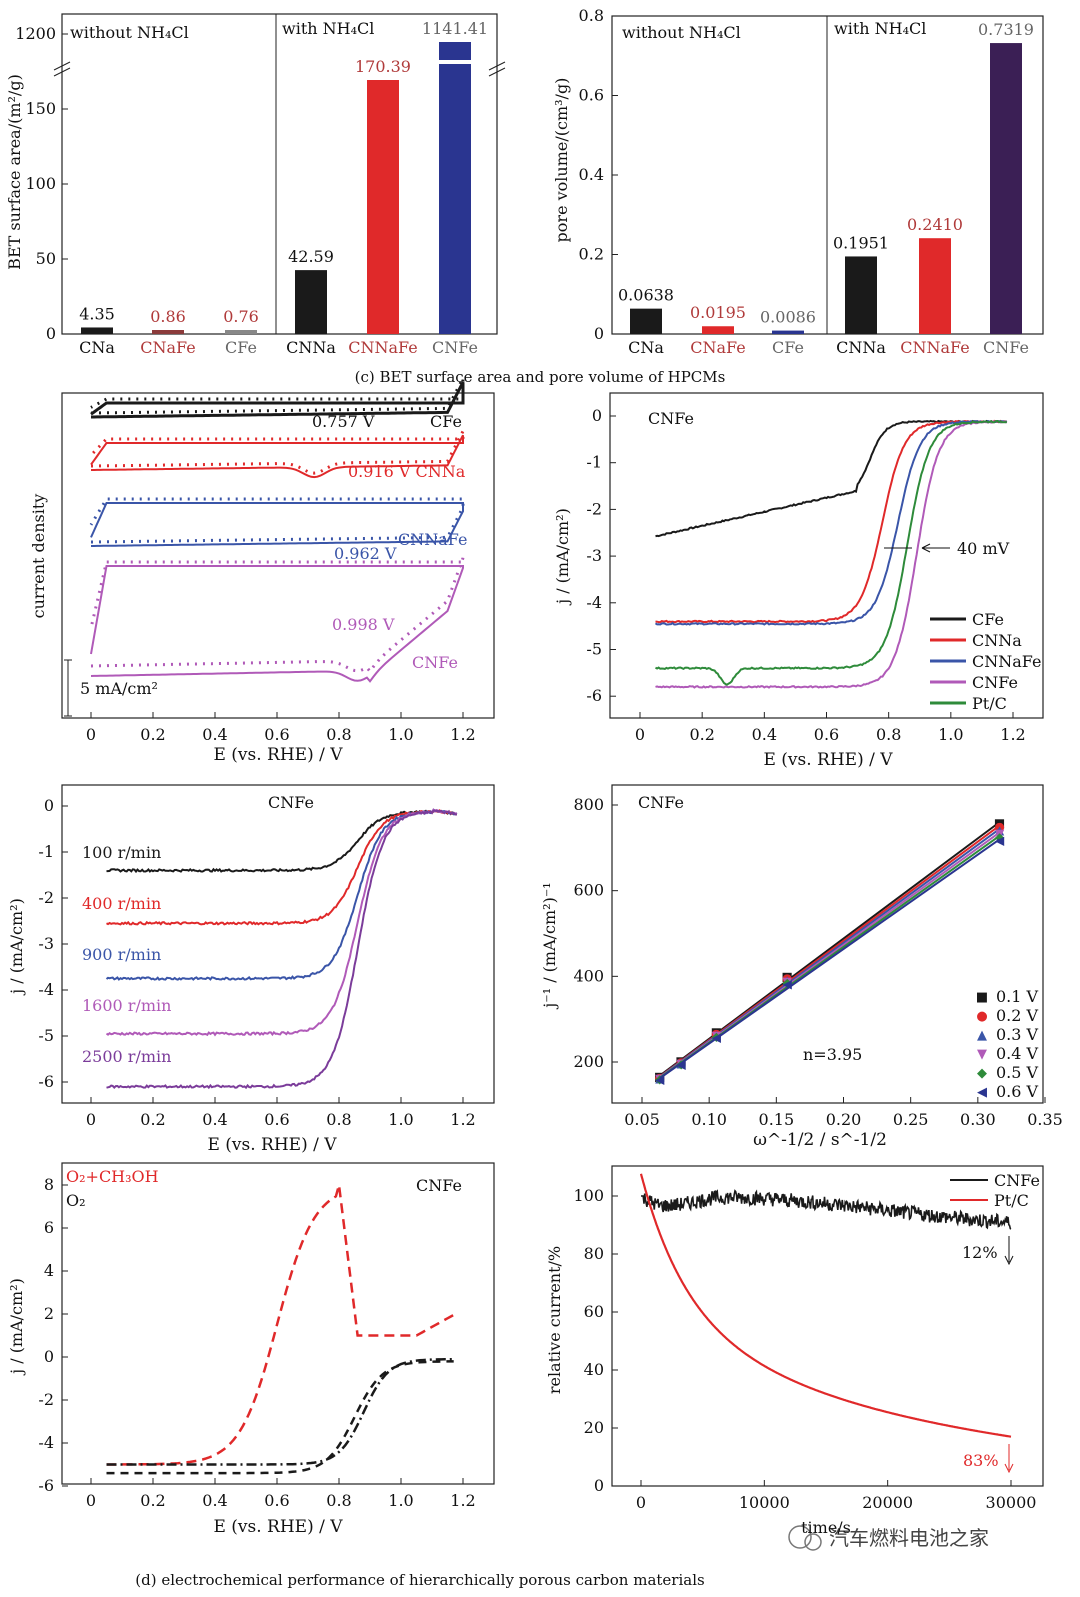  I want to click on meoh-plot-frame, so click(278, 1323).